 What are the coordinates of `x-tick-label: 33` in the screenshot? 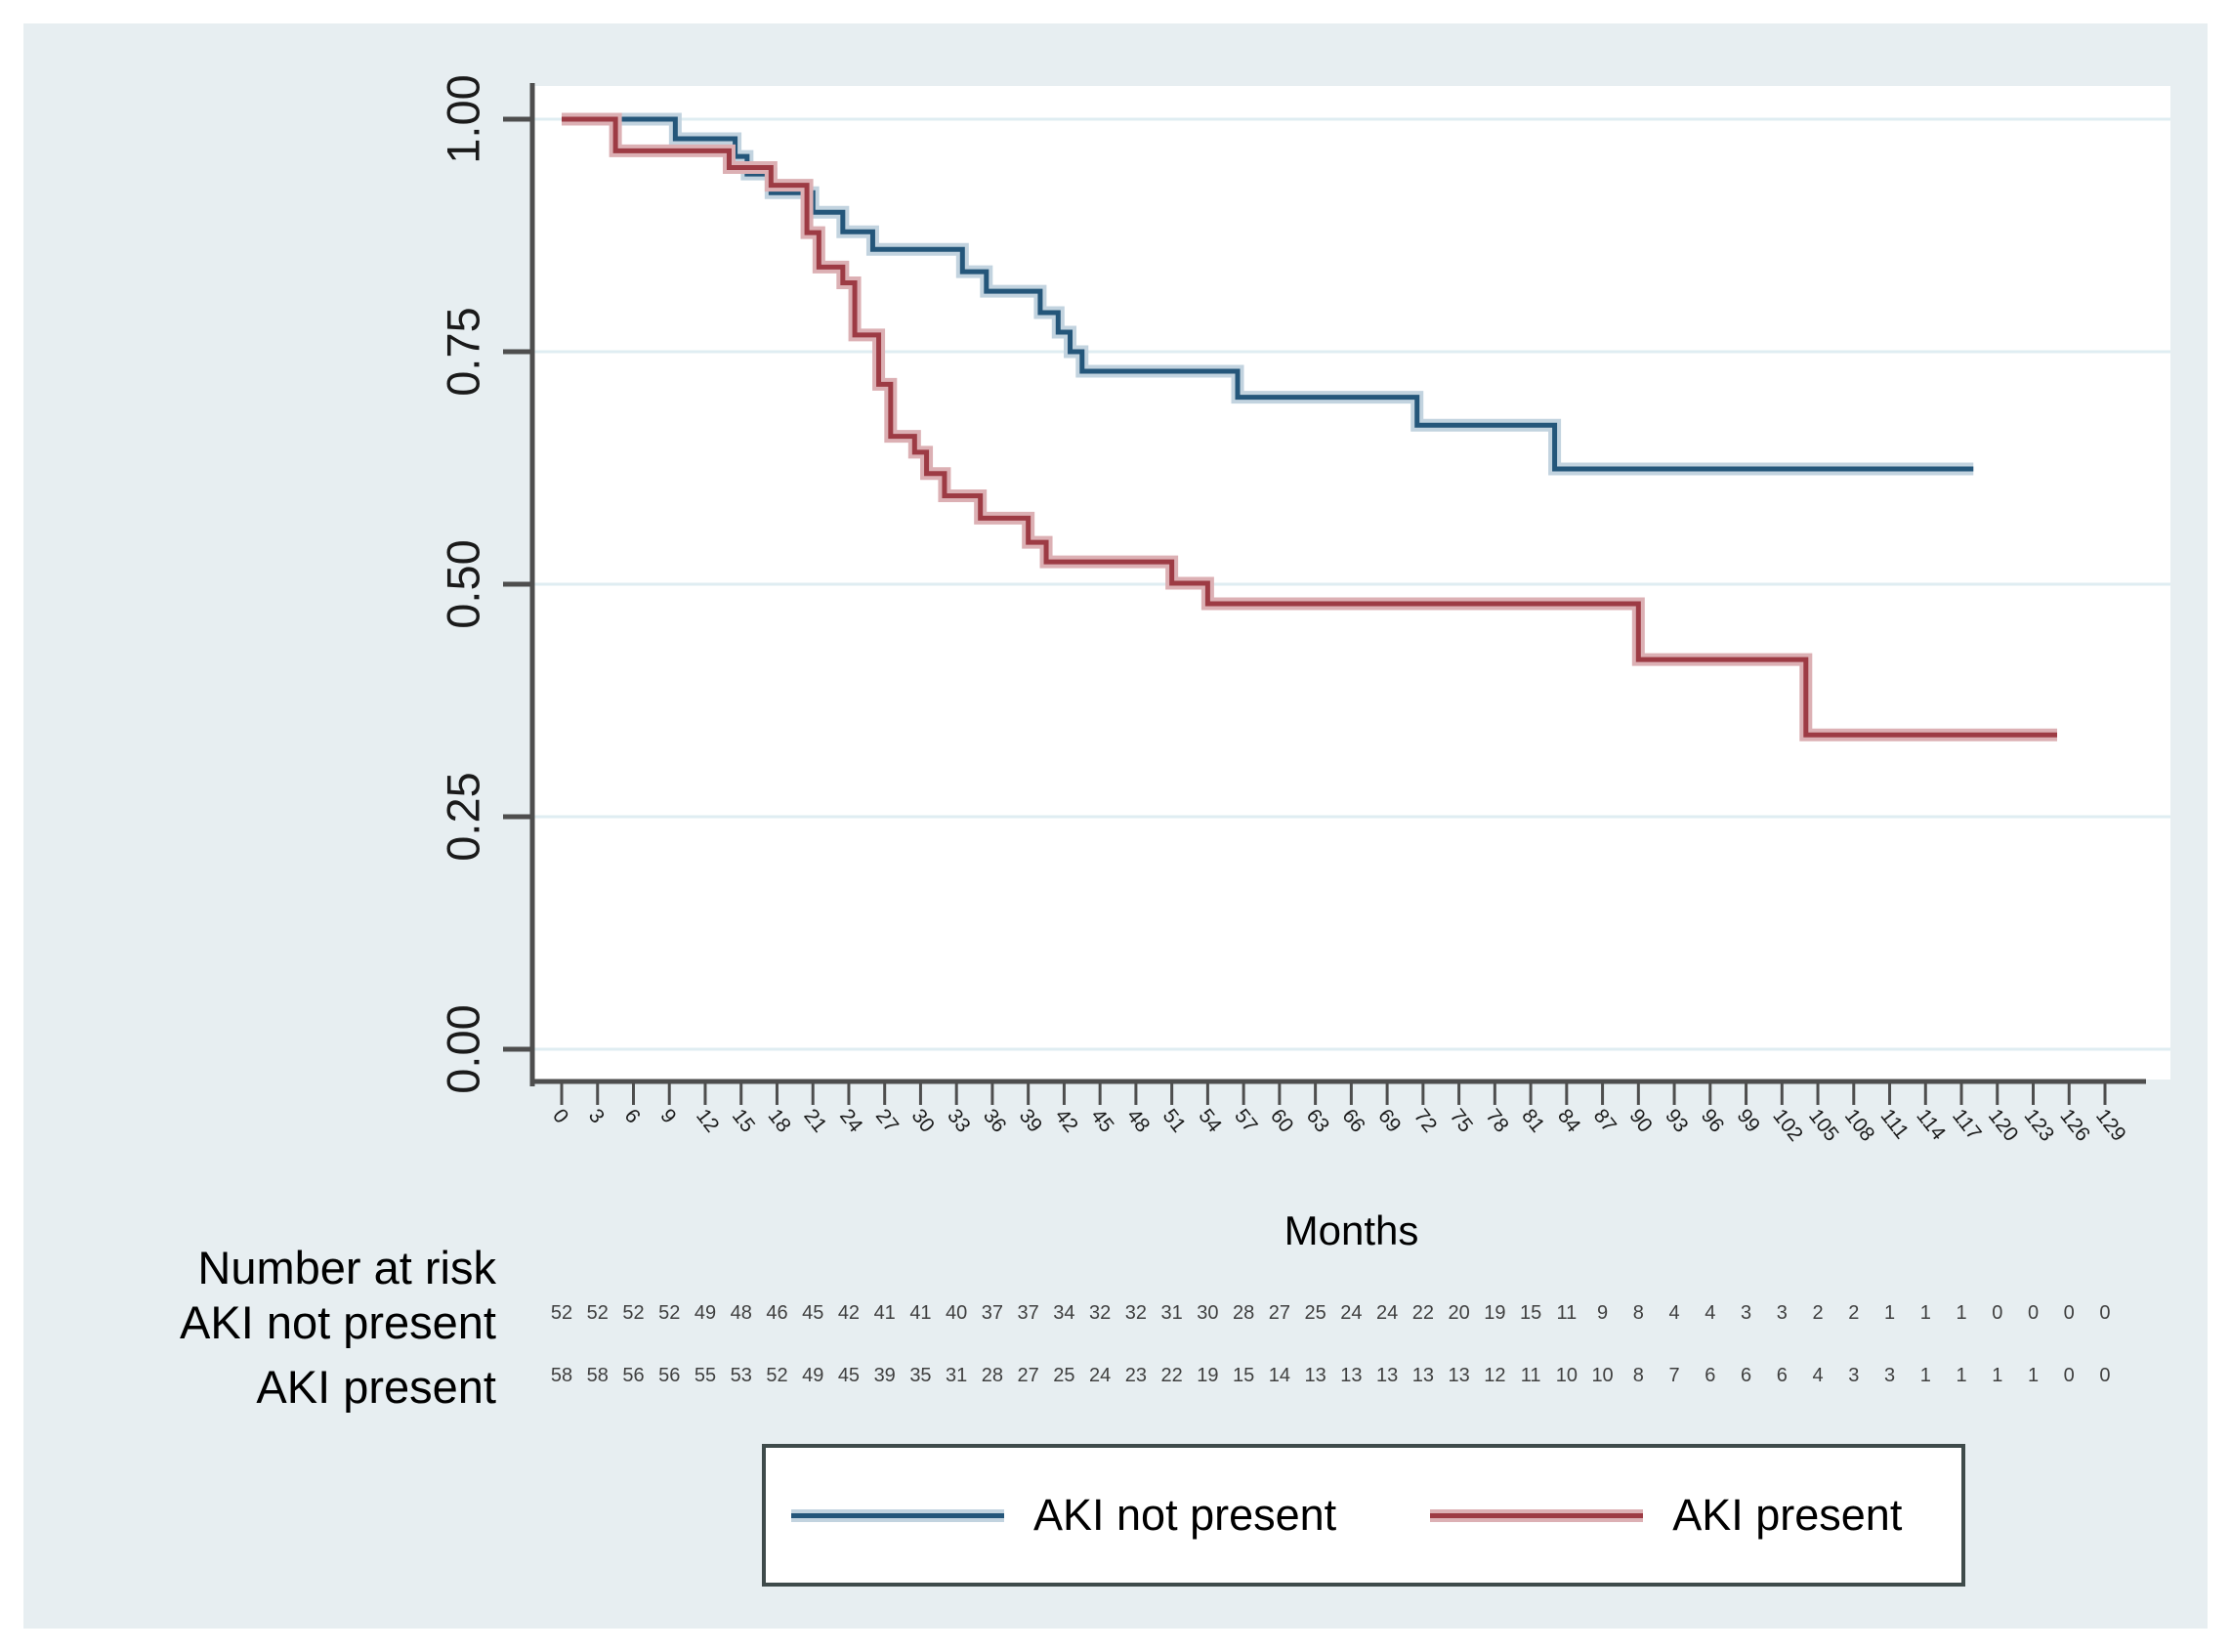 It's located at (959, 1121).